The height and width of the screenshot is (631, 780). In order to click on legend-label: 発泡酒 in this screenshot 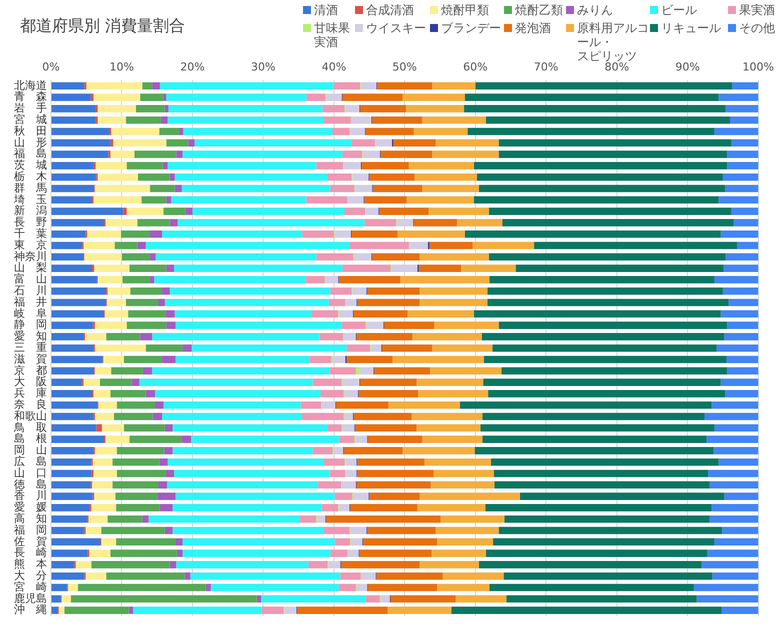, I will do `click(533, 28)`.